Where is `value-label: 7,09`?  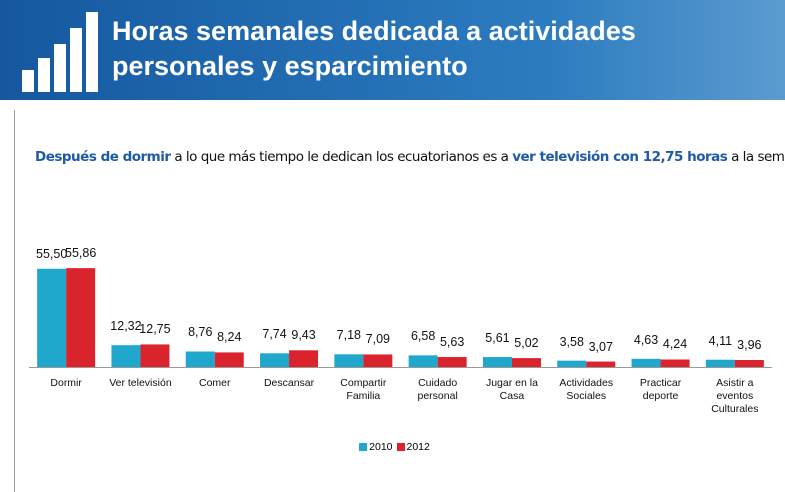
value-label: 7,09 is located at coordinates (378, 339).